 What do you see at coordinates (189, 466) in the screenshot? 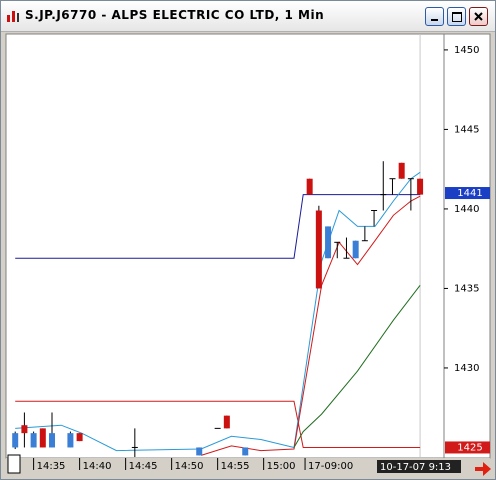
I see `x-tick-label: 14:50` at bounding box center [189, 466].